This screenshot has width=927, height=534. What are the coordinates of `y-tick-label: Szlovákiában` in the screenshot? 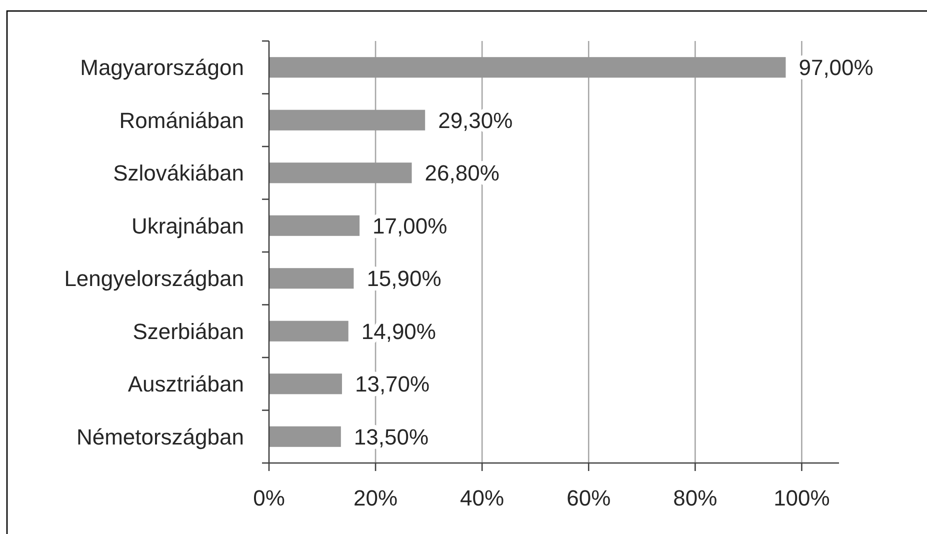 It's located at (178, 173).